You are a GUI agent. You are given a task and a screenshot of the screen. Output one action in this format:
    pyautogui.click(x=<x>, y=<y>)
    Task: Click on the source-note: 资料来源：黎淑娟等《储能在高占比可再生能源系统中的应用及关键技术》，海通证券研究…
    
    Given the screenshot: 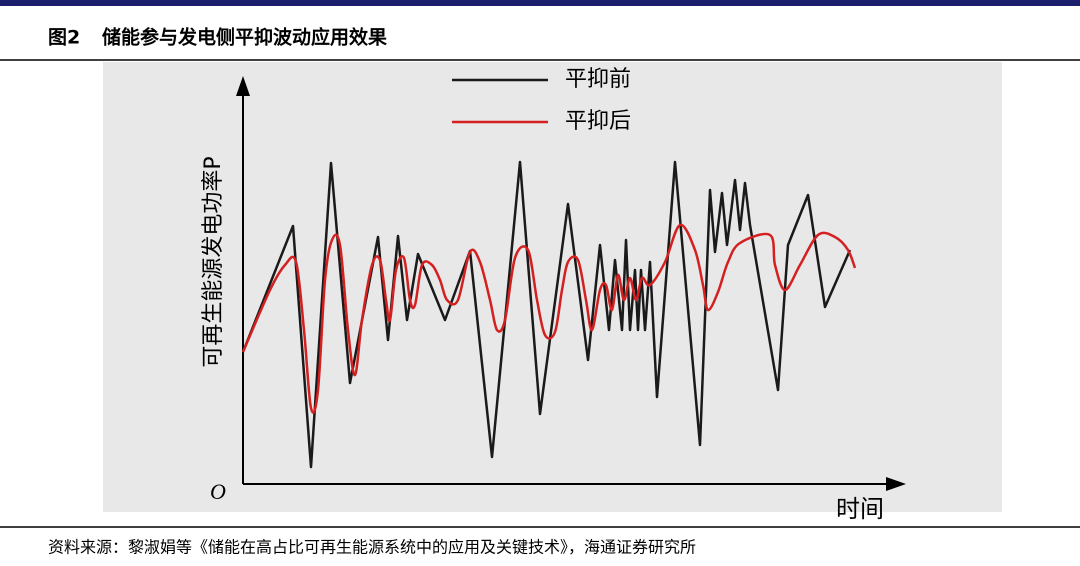 What is the action you would take?
    pyautogui.click(x=372, y=547)
    